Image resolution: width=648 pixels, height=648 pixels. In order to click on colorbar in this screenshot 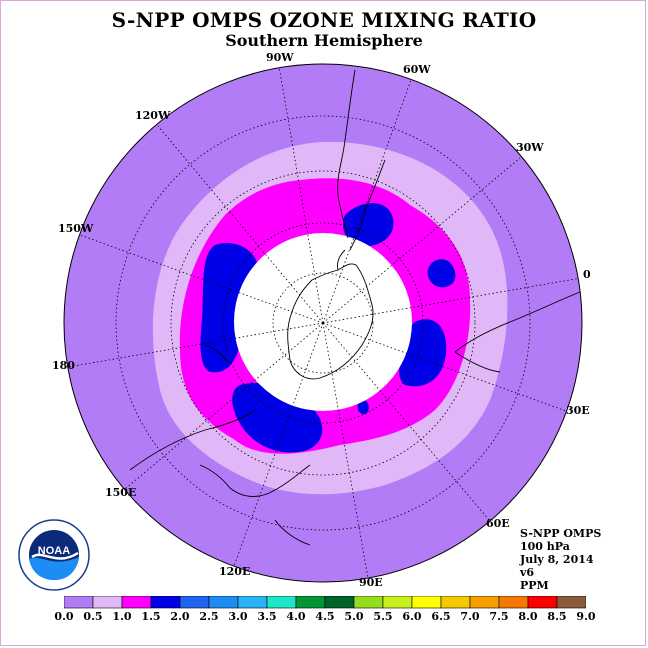, I will do `click(325, 602)`.